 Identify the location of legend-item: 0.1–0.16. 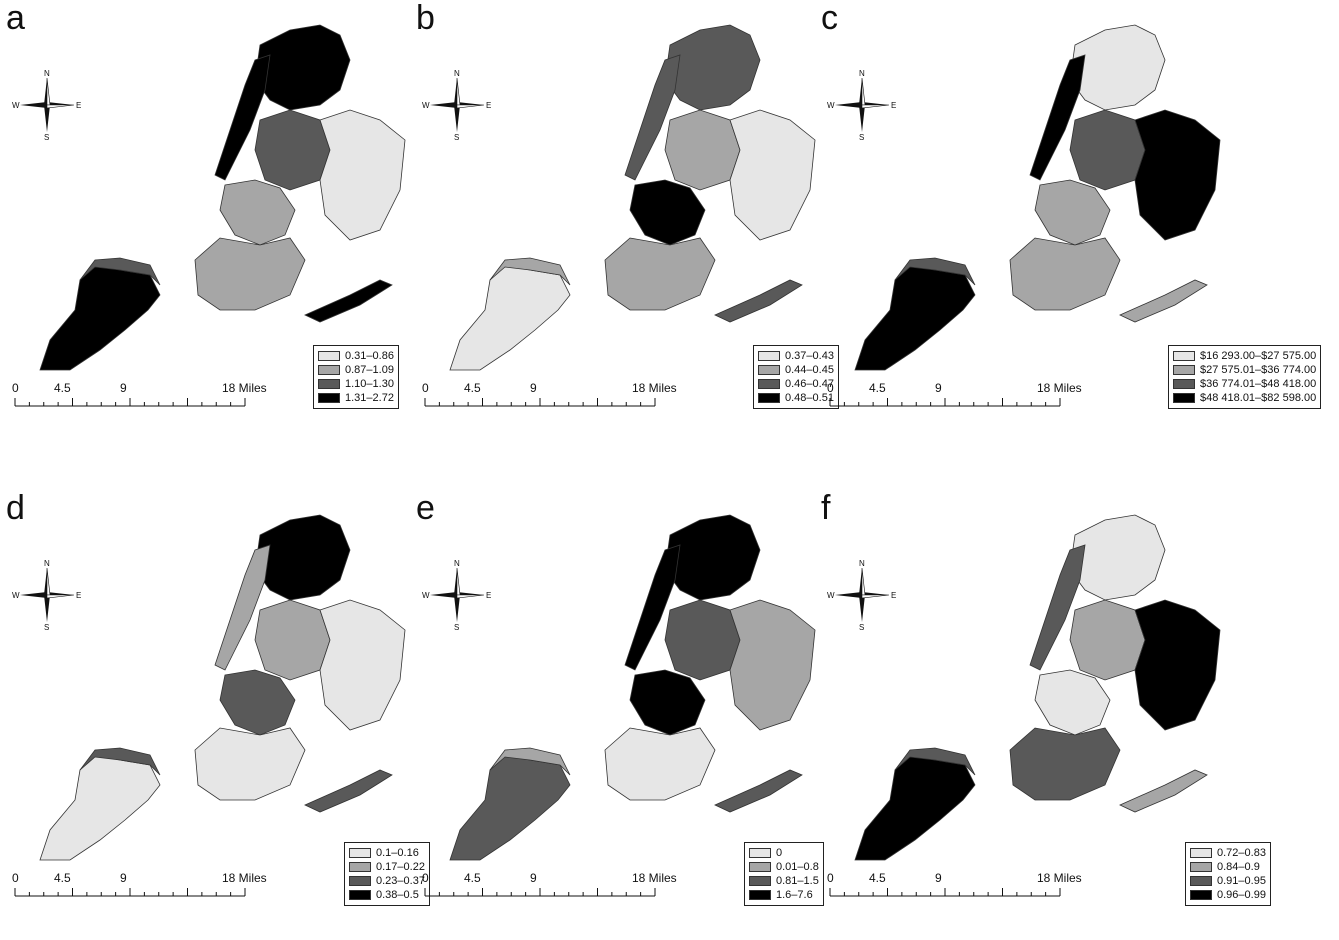
(387, 853).